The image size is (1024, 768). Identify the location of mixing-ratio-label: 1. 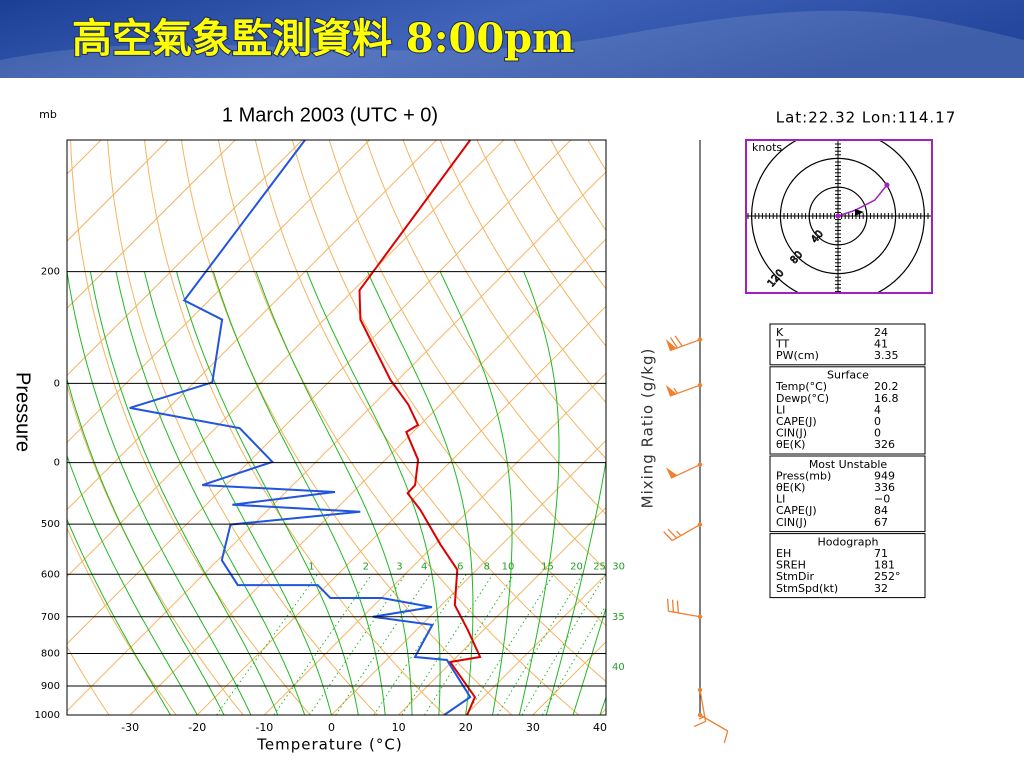
(311, 566).